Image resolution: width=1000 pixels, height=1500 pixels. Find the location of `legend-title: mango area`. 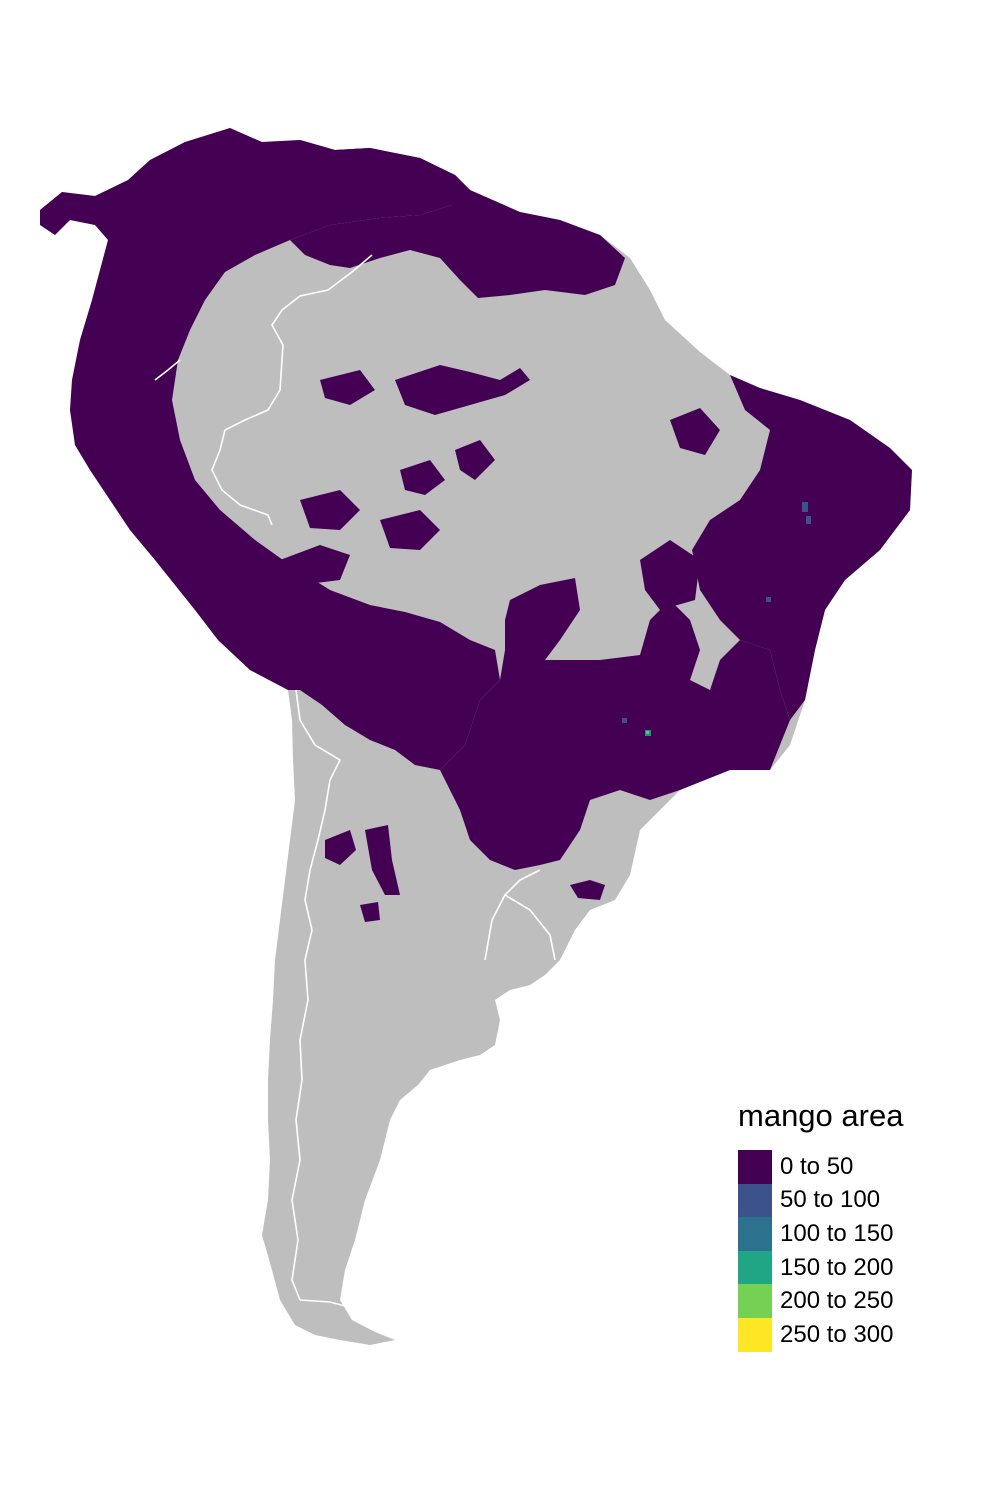

legend-title: mango area is located at coordinates (821, 1115).